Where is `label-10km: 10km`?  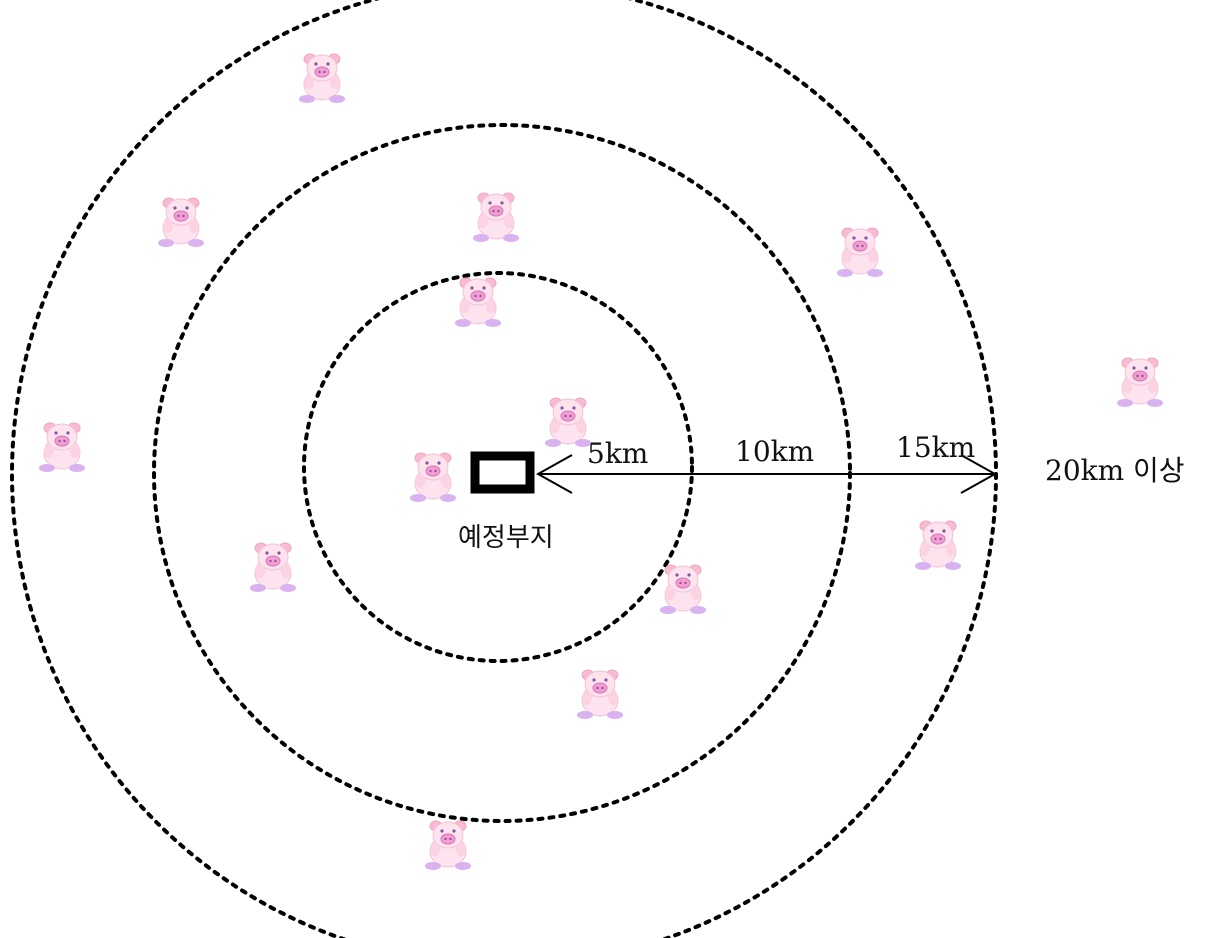
label-10km: 10km is located at coordinates (774, 451).